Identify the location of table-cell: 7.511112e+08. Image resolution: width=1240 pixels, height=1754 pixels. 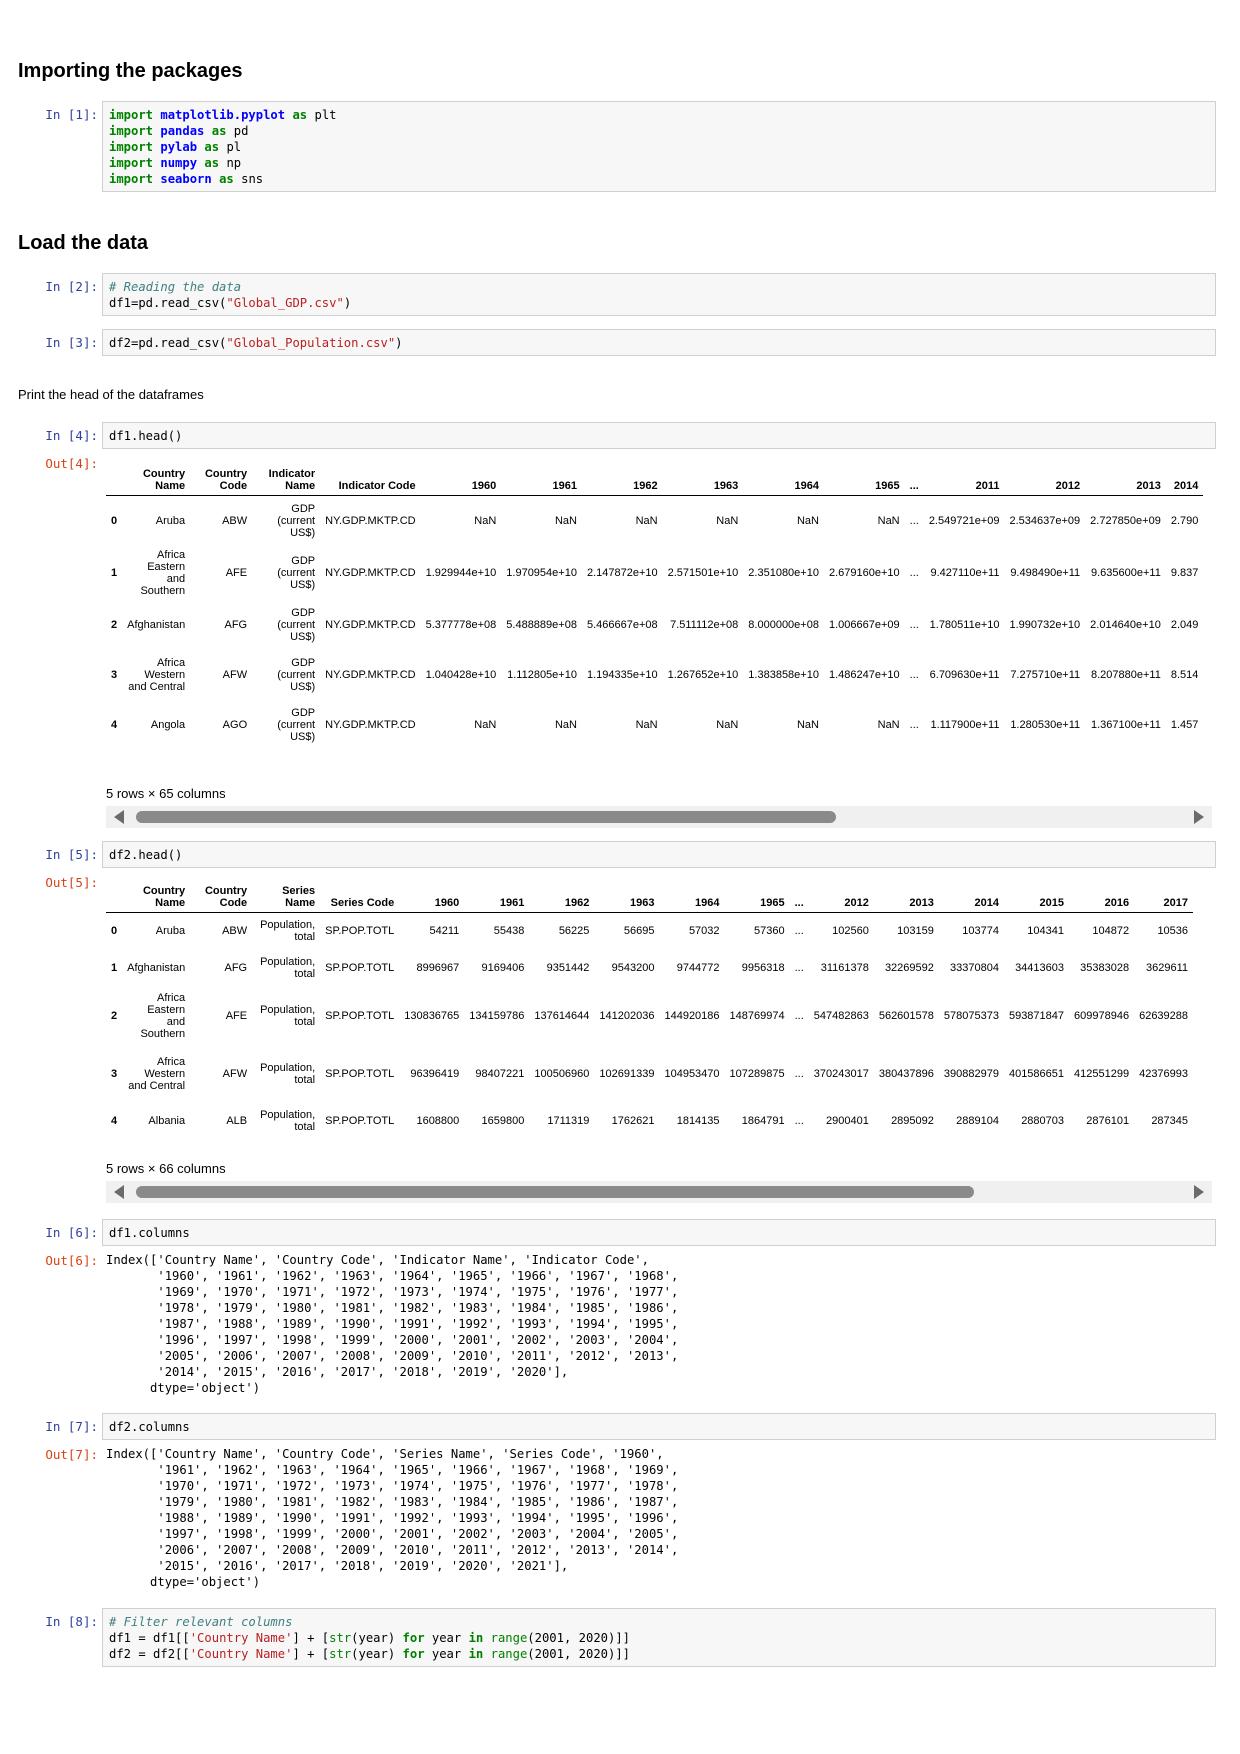
(704, 624).